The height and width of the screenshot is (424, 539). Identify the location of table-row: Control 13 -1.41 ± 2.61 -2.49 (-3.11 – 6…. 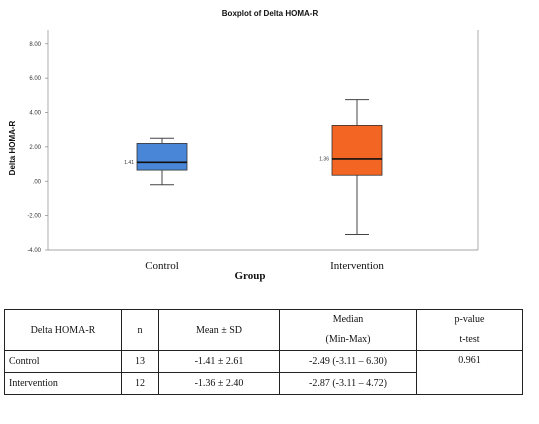
(263, 372).